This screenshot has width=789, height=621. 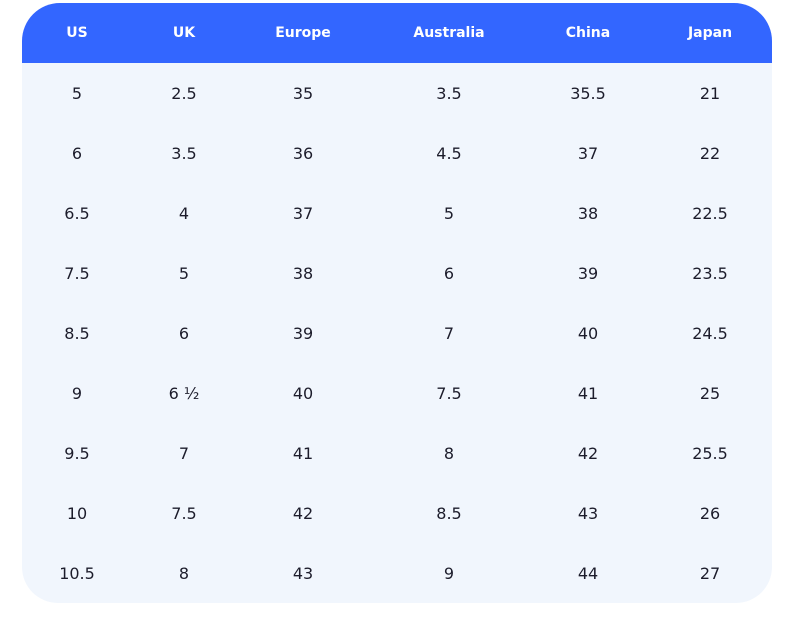 What do you see at coordinates (397, 573) in the screenshot?
I see `table-row: 10.5 8 43 9 44 27` at bounding box center [397, 573].